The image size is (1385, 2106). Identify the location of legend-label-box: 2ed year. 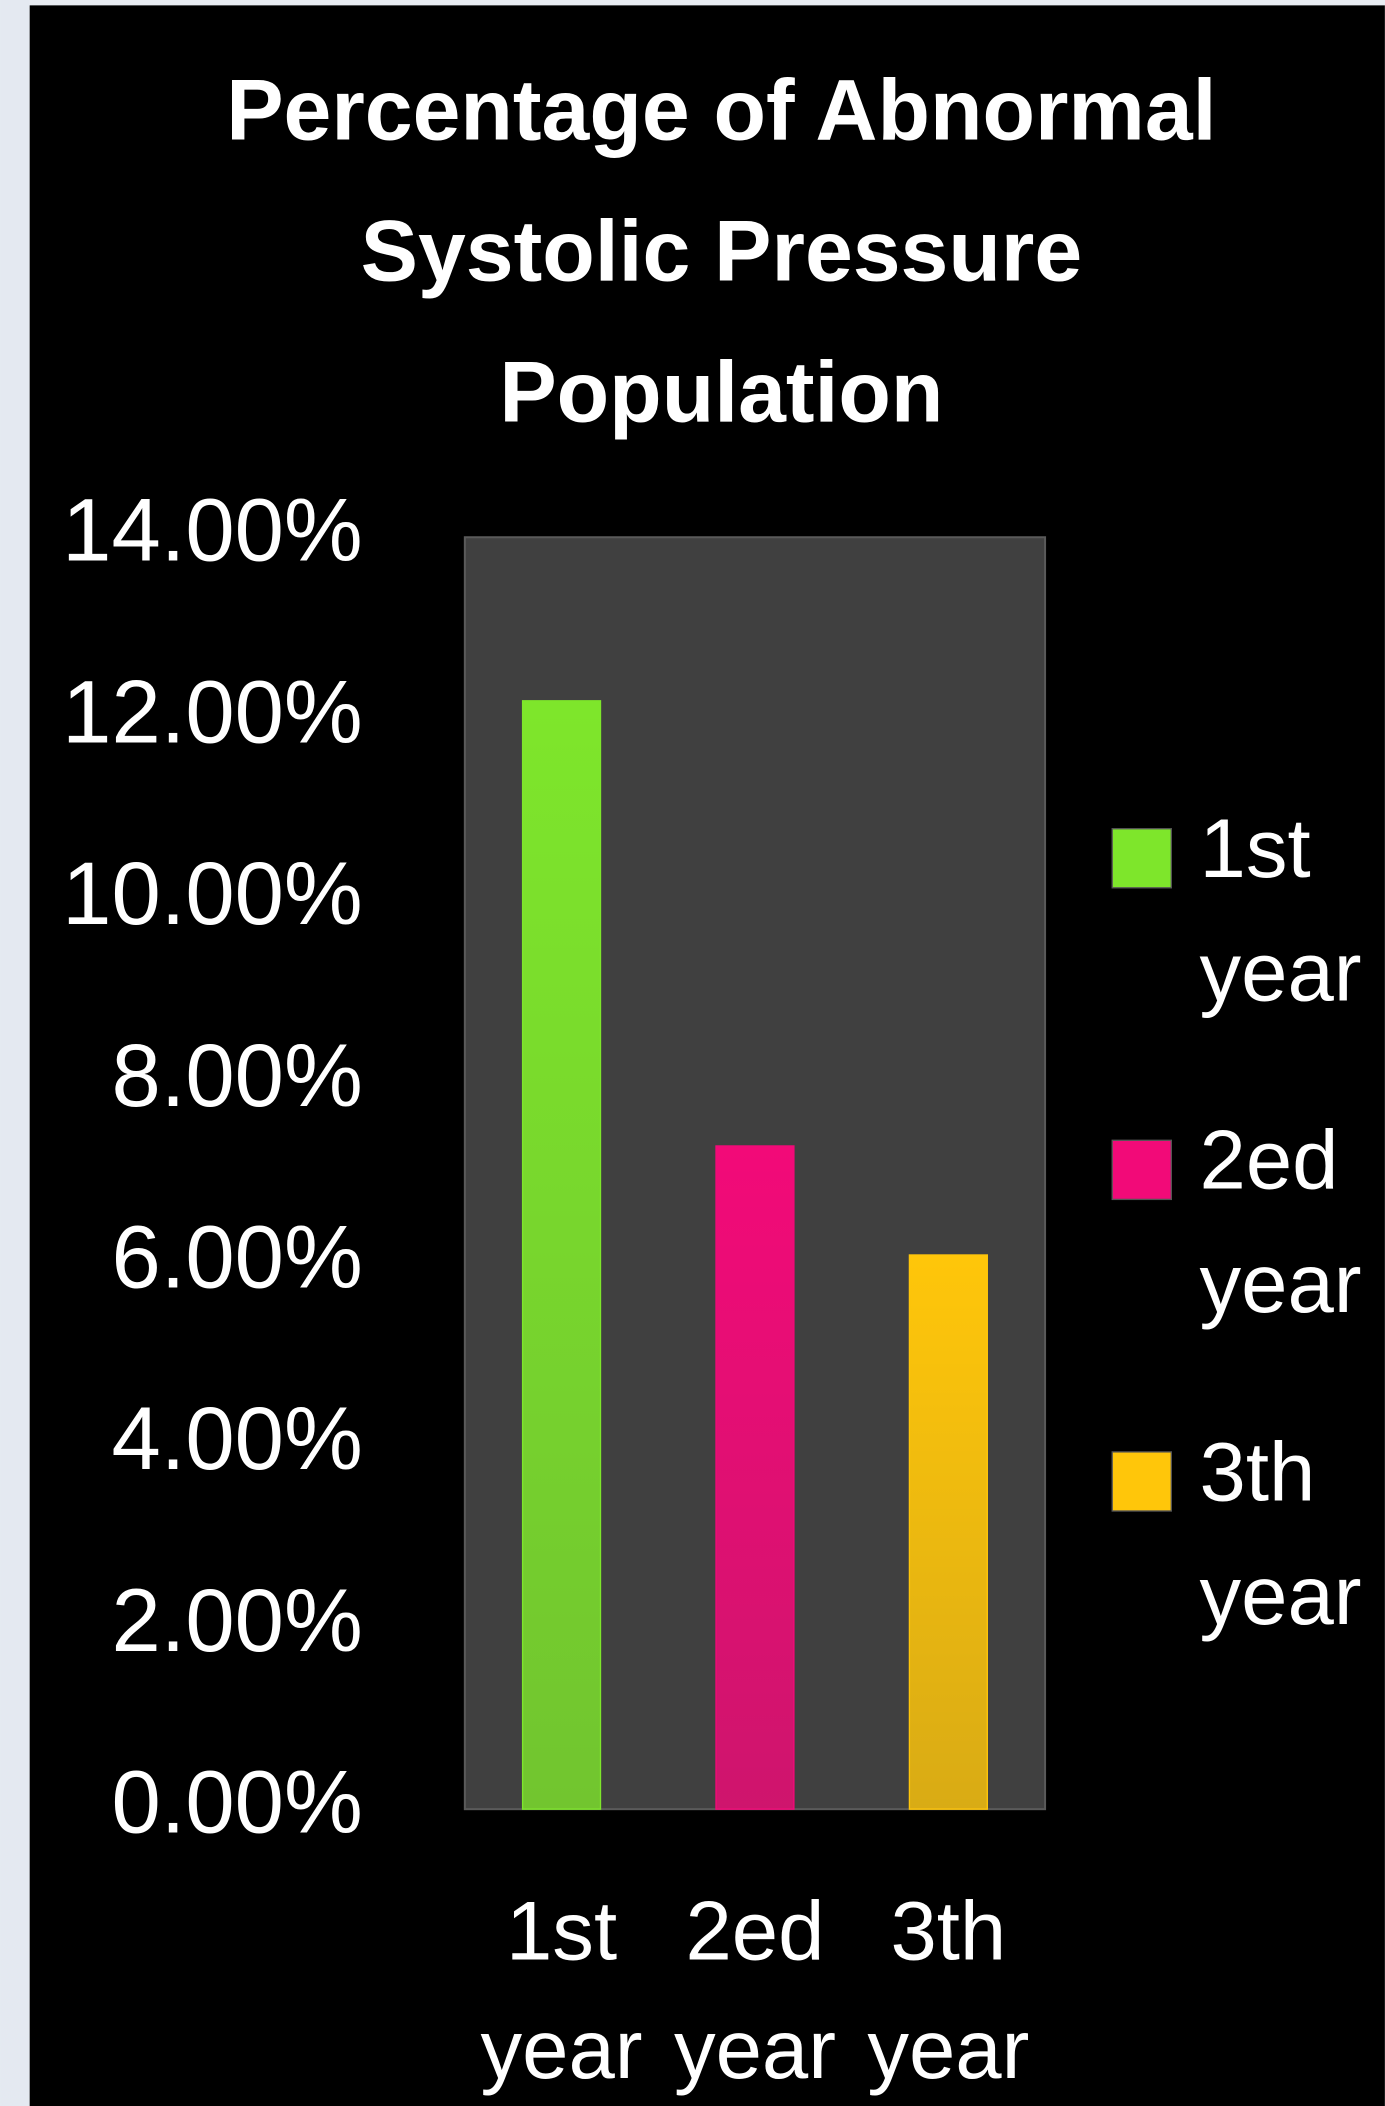
(1280, 1223).